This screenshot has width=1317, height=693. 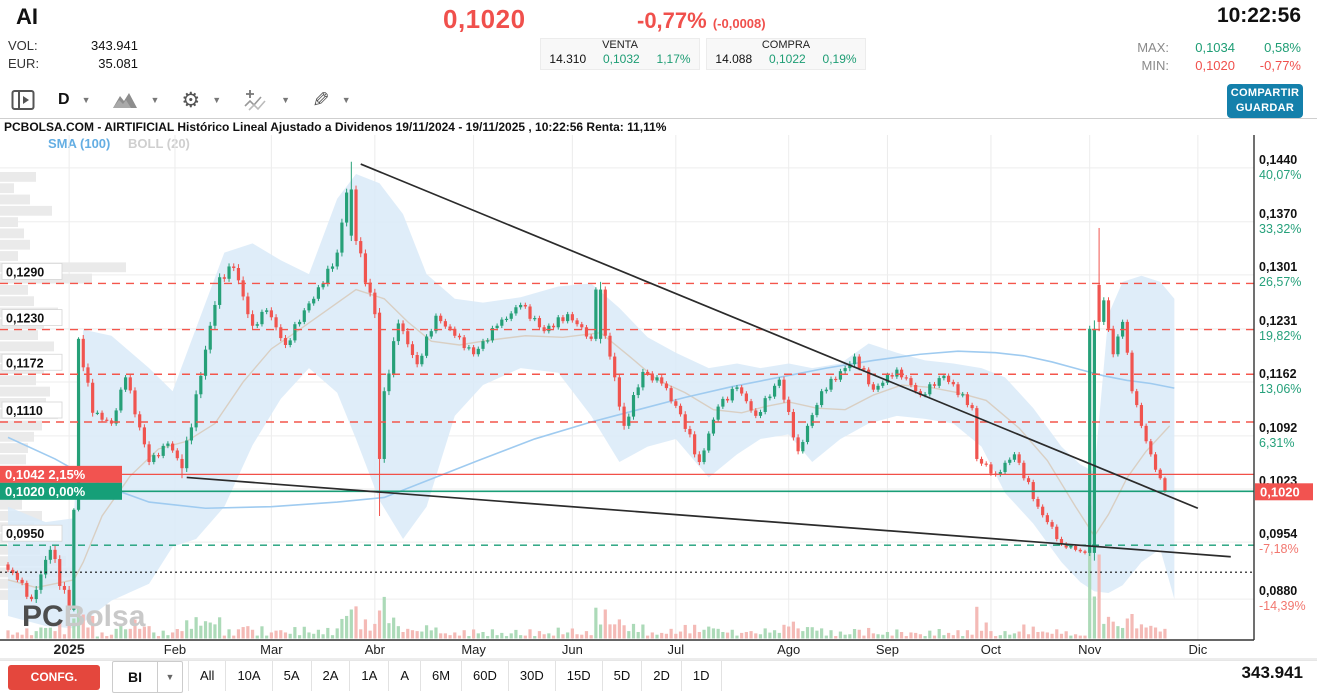 I want to click on panel-toggle-button, so click(x=23, y=100).